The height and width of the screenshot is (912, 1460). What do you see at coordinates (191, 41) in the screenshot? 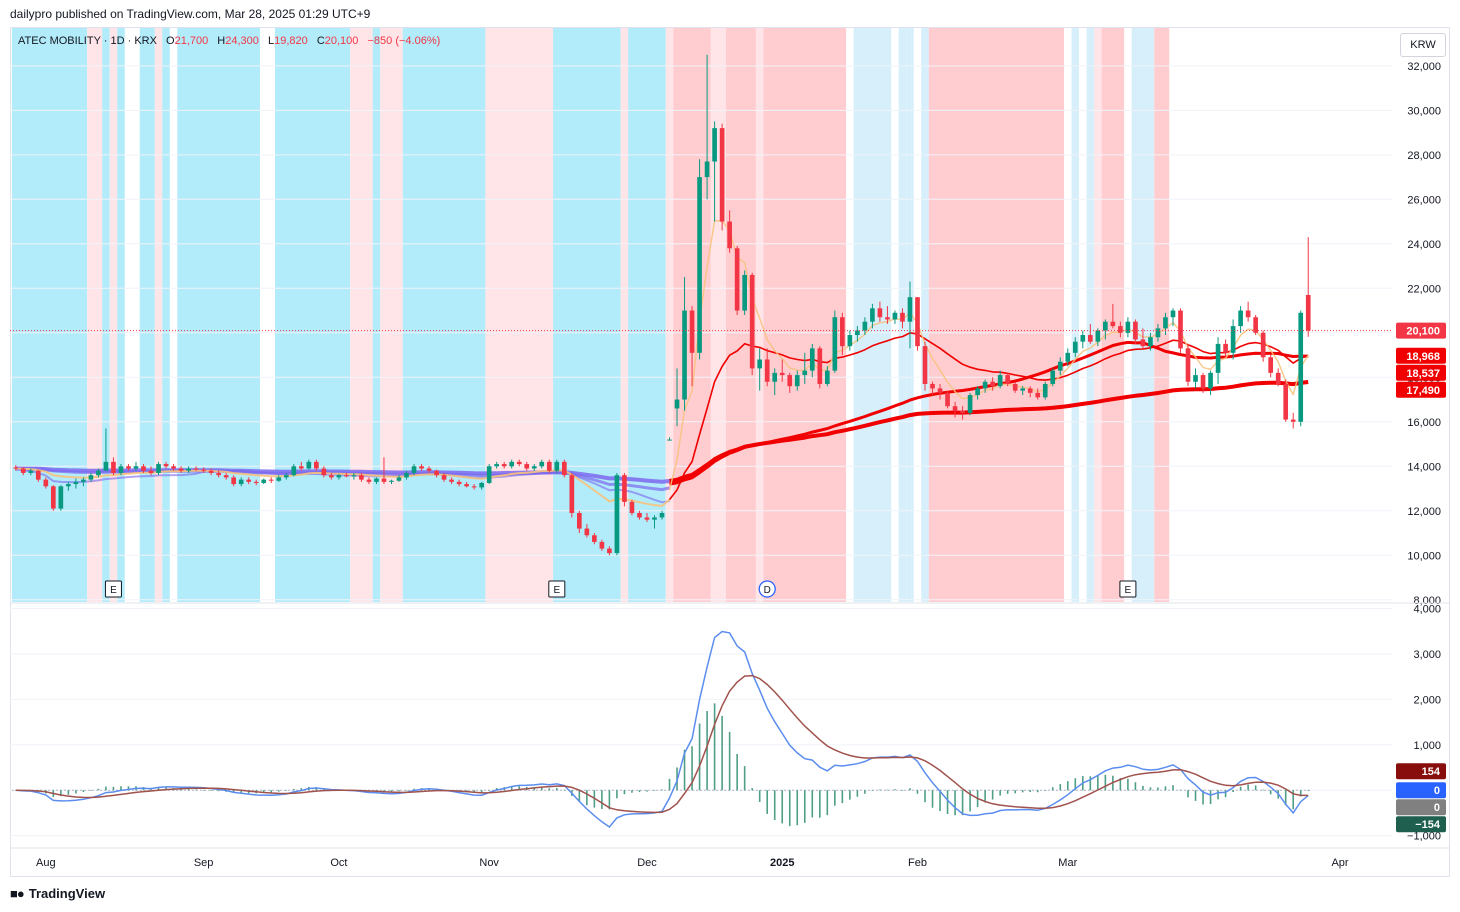
I see `legend-open: 21,700` at bounding box center [191, 41].